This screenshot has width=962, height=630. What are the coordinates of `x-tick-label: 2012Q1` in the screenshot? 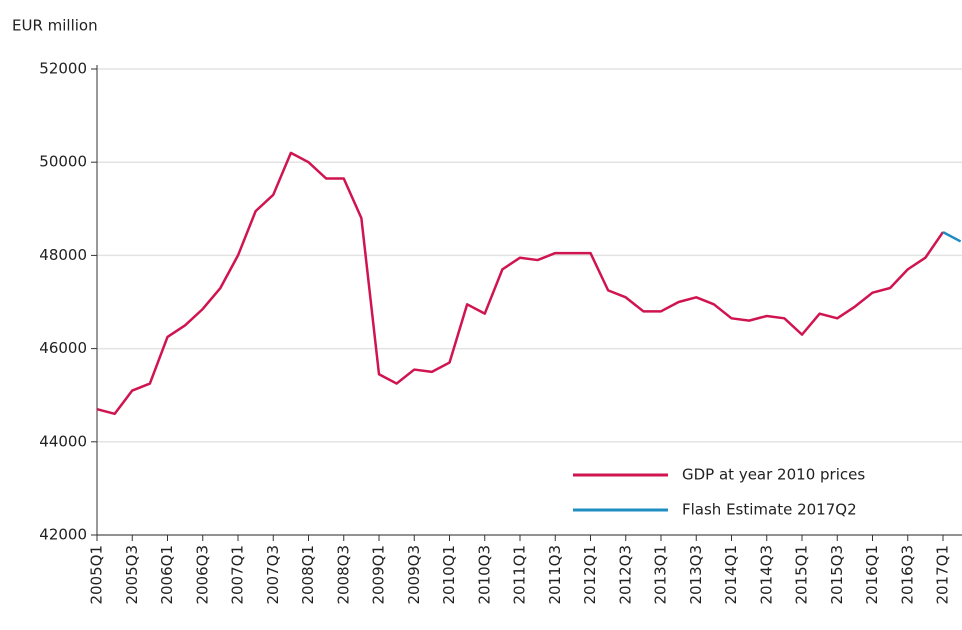 It's located at (590, 575).